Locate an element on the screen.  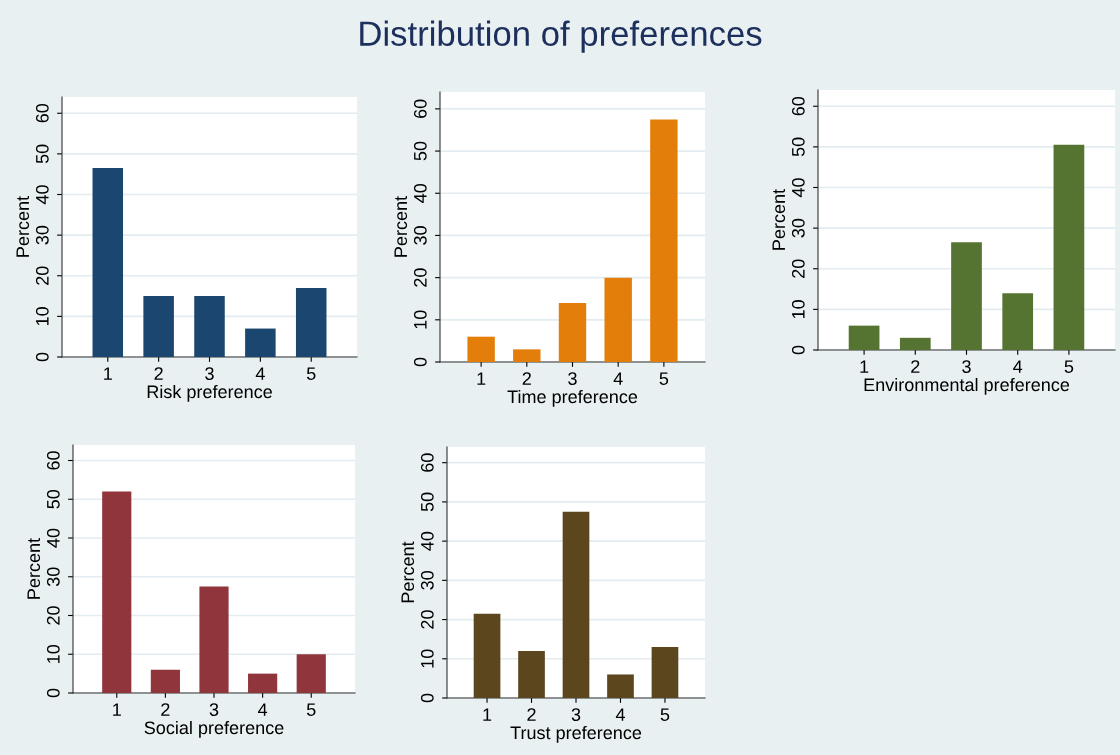
chart-title: Distribution of preferences is located at coordinates (561, 36).